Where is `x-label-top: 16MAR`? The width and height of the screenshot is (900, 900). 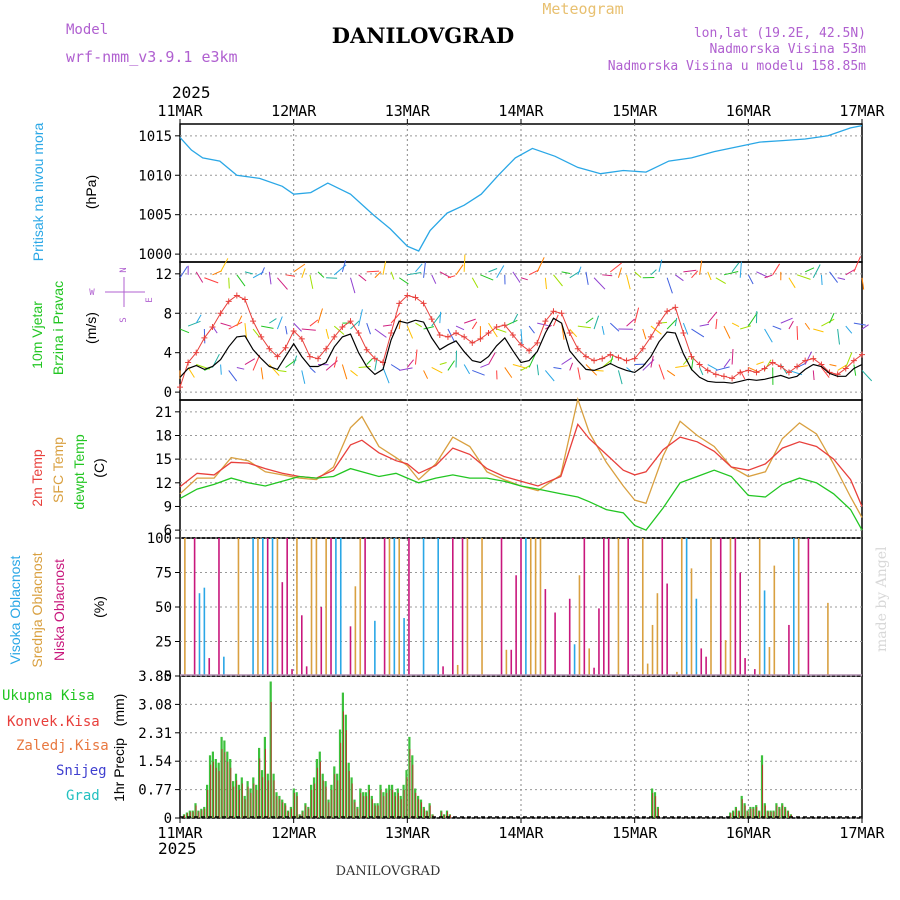
x-label-top: 16MAR is located at coordinates (749, 111).